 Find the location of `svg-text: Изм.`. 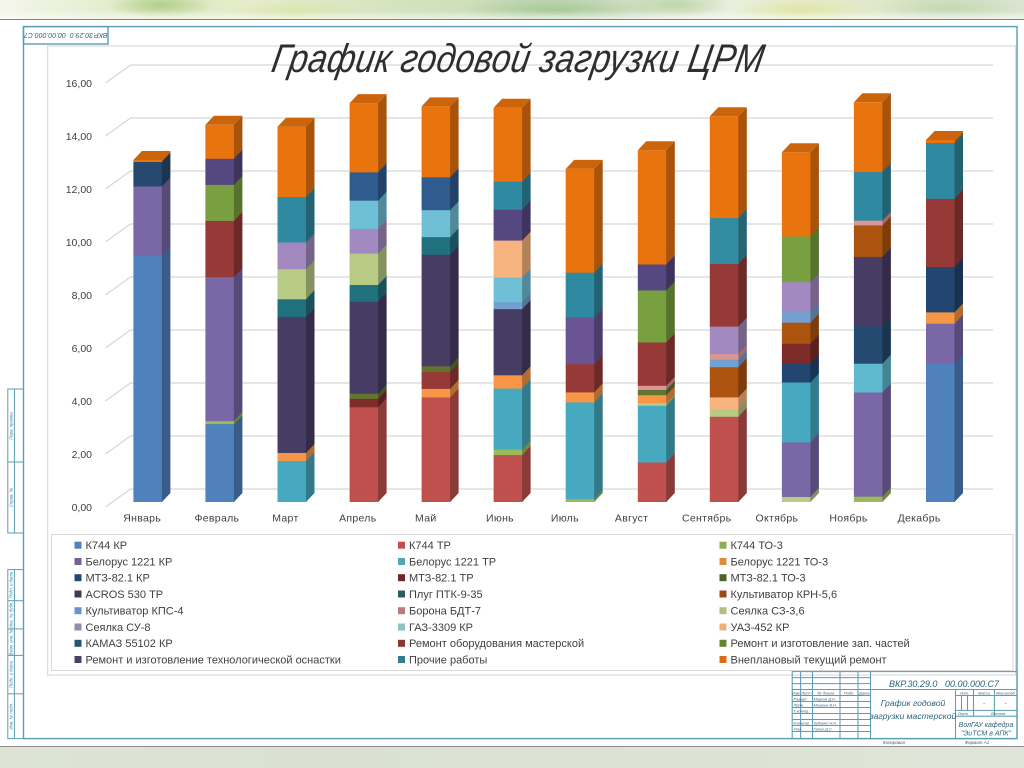

svg-text: Изм. is located at coordinates (796, 692).